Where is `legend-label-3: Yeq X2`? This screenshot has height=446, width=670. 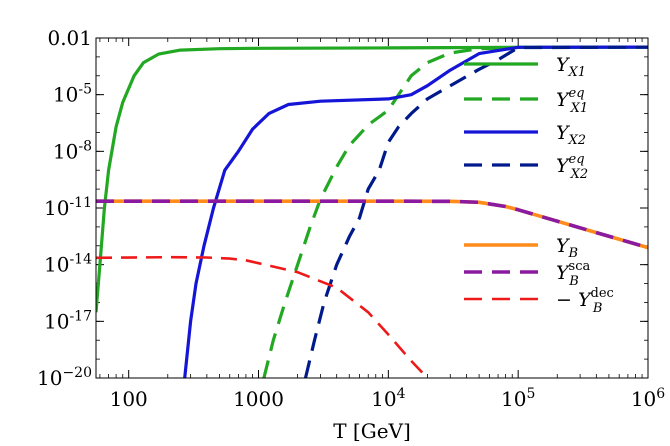 legend-label-3: Yeq X2 is located at coordinates (572, 167).